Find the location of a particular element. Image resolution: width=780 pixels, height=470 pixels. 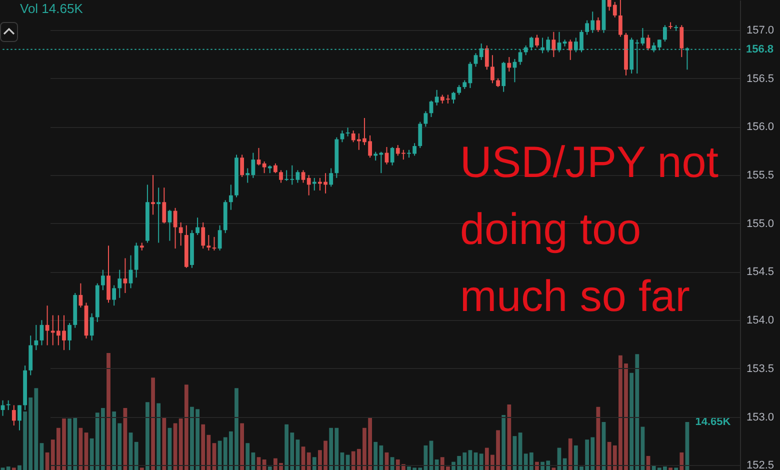

y-tick-label: 156.0 is located at coordinates (760, 127).